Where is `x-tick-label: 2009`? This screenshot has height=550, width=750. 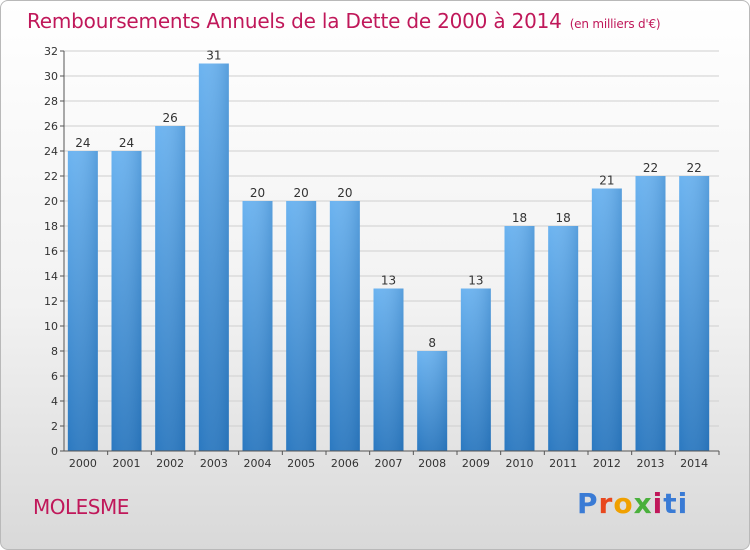
x-tick-label: 2009 is located at coordinates (476, 463).